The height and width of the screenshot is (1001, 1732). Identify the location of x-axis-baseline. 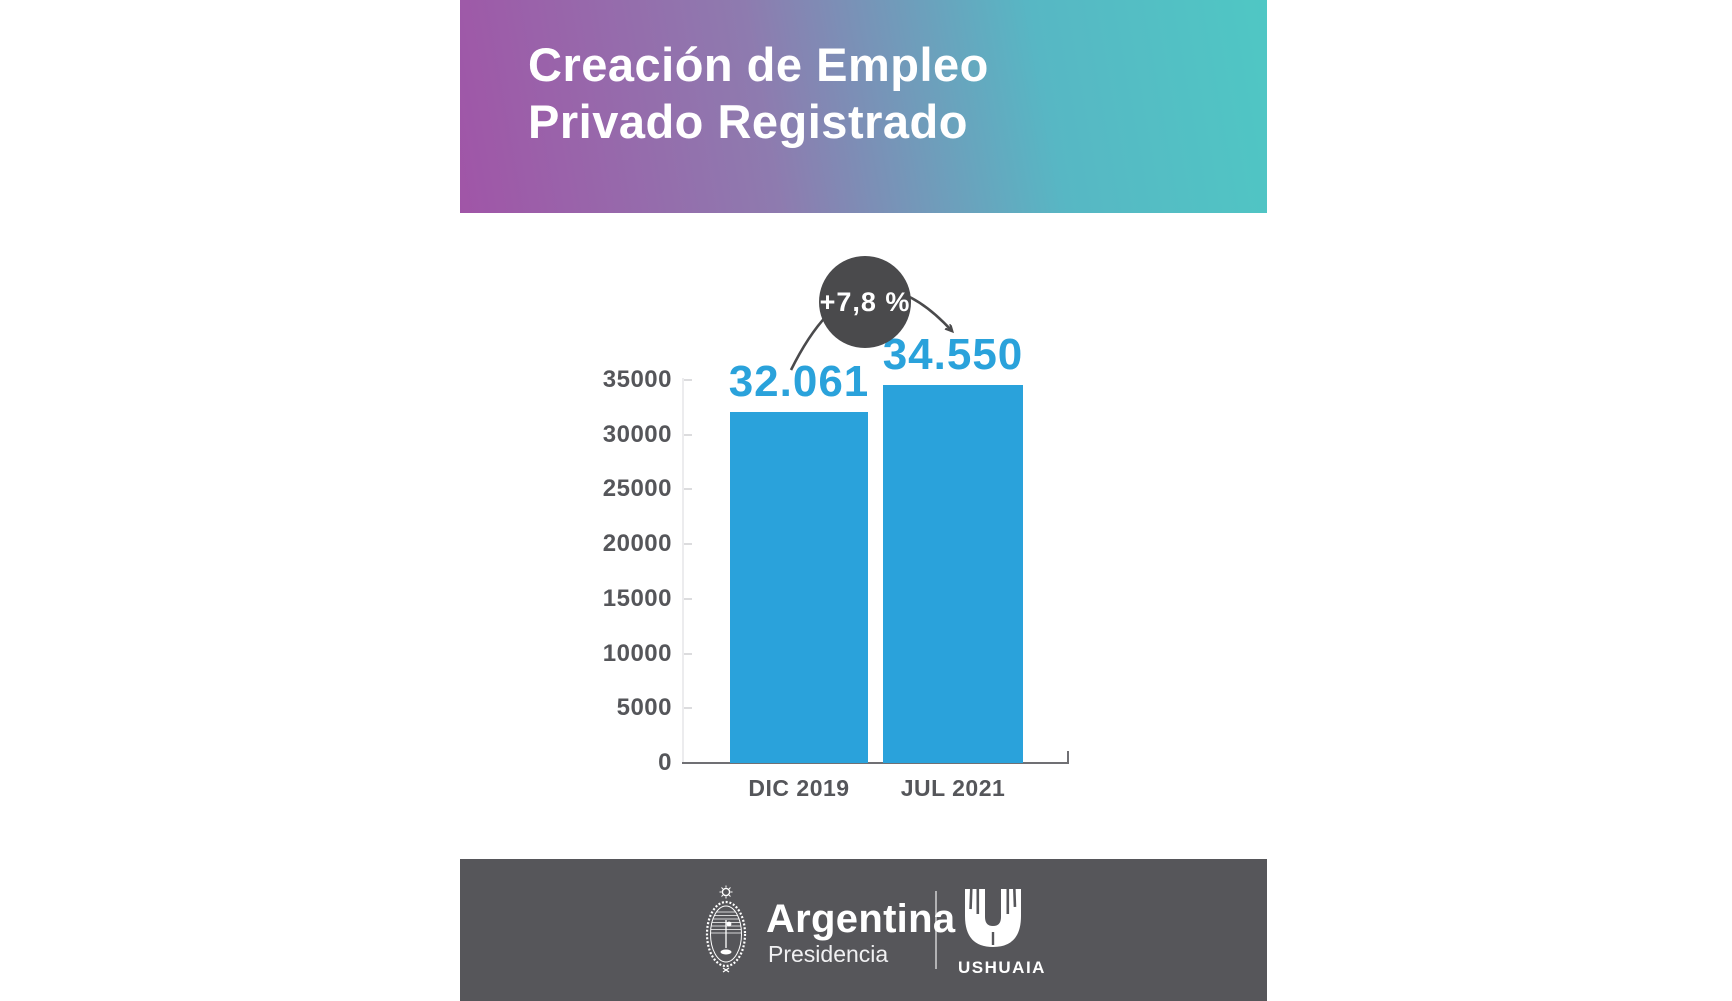
(875, 763).